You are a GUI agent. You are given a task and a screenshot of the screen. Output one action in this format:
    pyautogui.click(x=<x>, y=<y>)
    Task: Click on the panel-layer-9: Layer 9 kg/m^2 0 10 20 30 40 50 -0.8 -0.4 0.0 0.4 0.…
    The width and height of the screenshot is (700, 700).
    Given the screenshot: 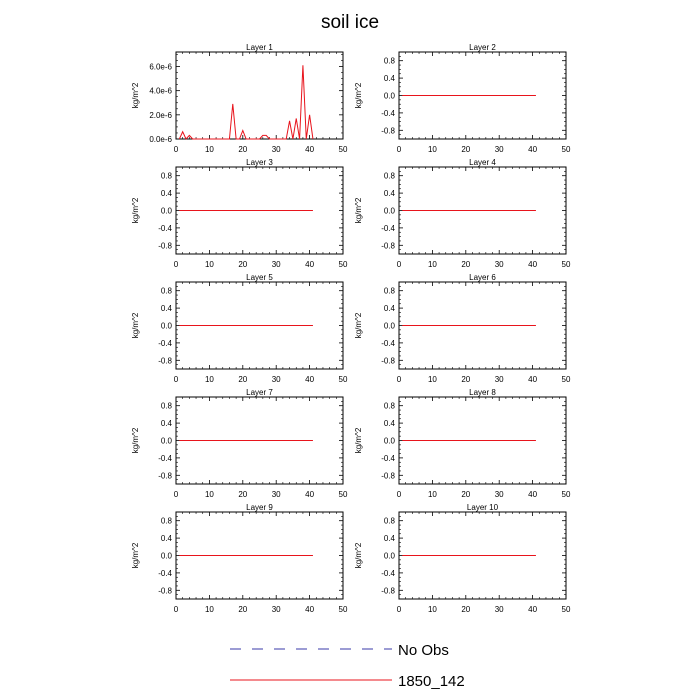 What is the action you would take?
    pyautogui.click(x=239, y=558)
    